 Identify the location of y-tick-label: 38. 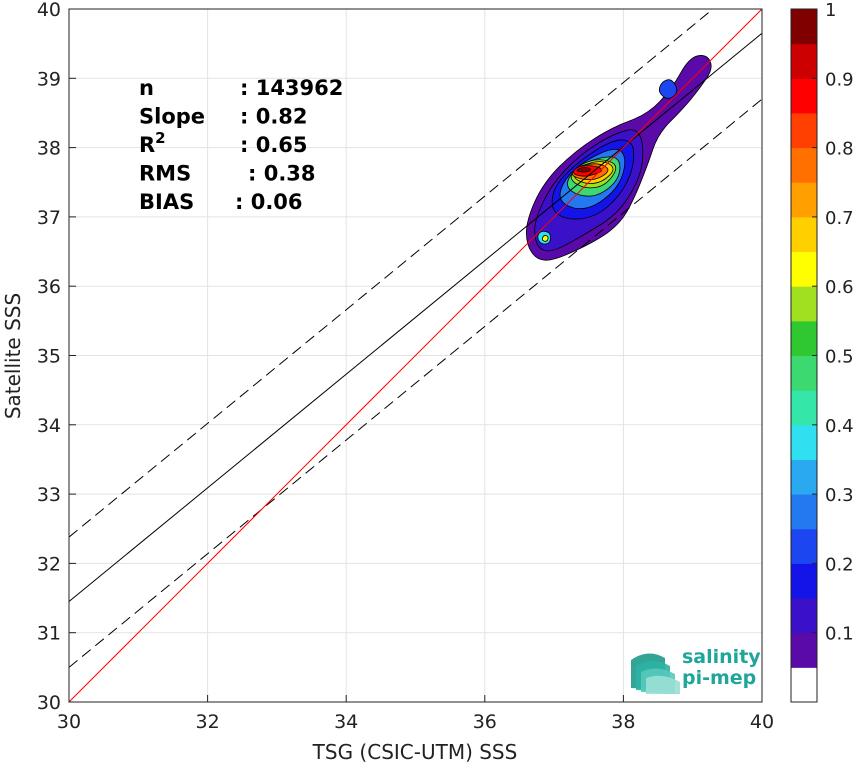
(49, 149).